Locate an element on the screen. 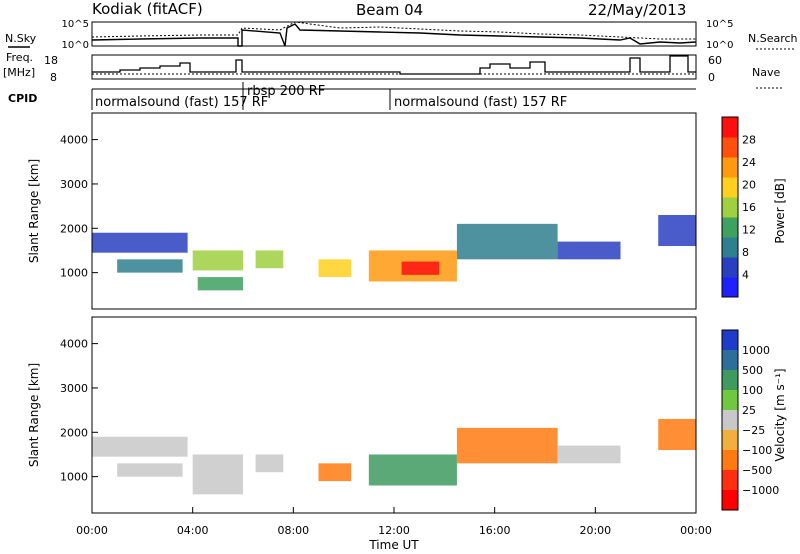  velocity-y-tick-label-0: 1000 is located at coordinates (74, 477).